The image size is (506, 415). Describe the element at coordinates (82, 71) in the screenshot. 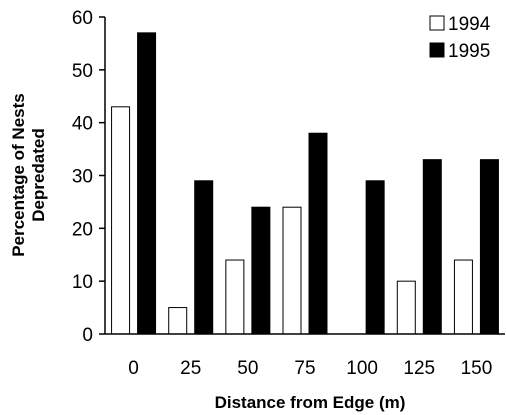

I see `y-tick-label: 50` at that location.